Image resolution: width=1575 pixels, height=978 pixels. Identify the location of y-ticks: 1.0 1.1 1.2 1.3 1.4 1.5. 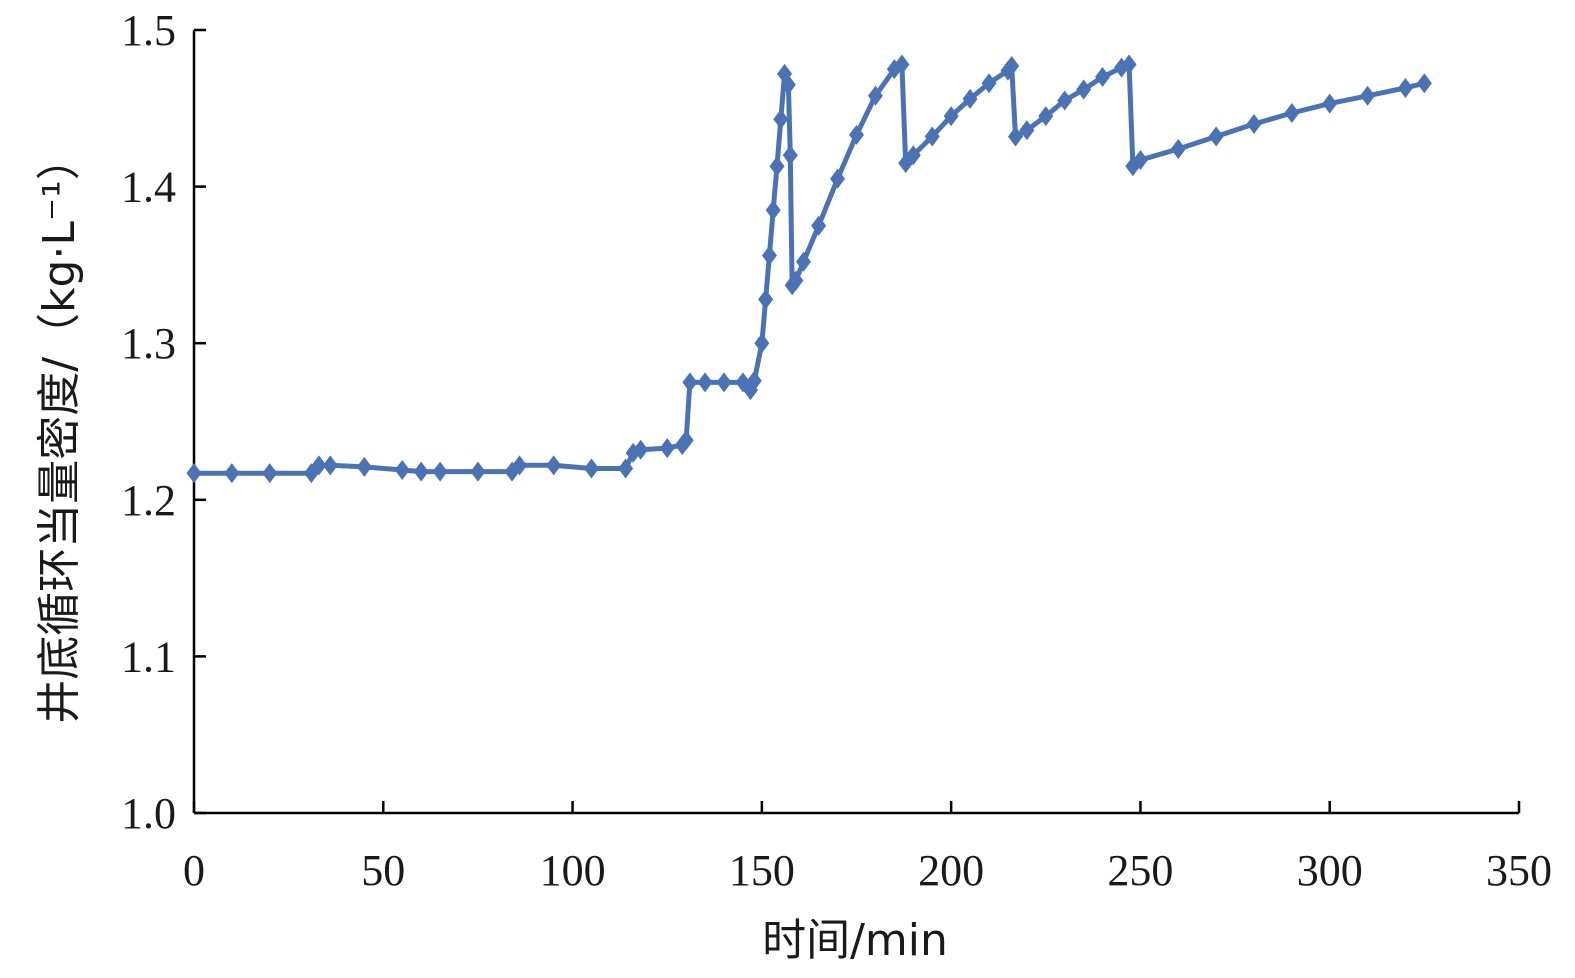
(163, 422).